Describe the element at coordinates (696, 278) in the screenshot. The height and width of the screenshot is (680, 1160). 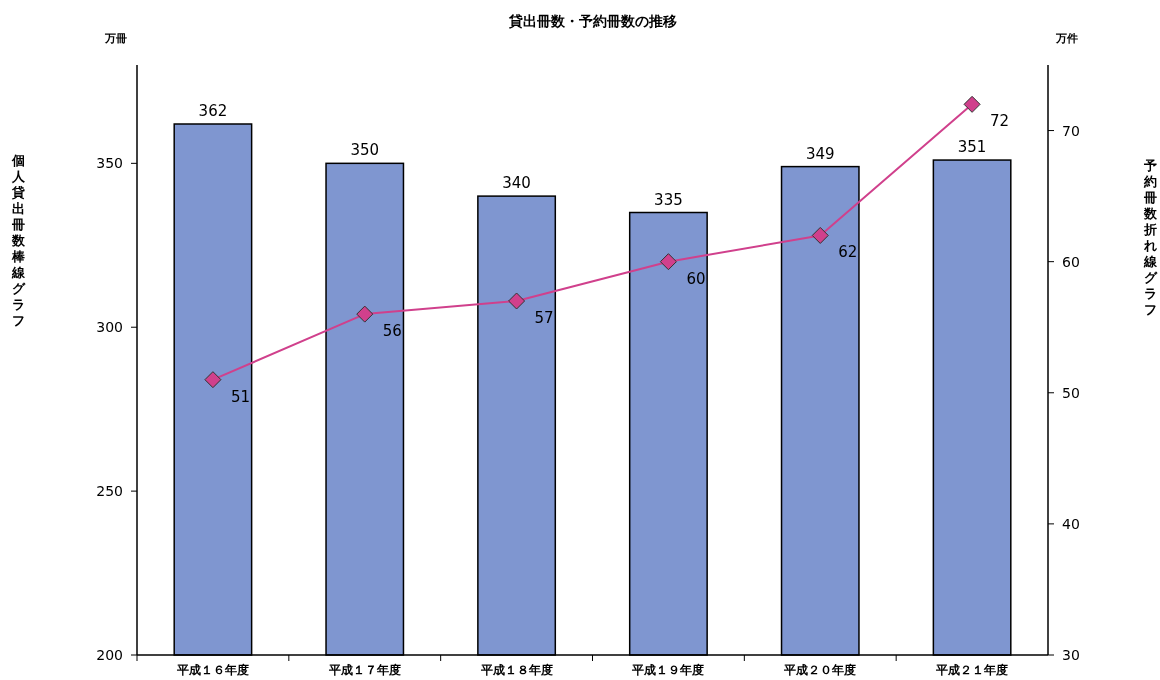
I see `data-label: 60` at that location.